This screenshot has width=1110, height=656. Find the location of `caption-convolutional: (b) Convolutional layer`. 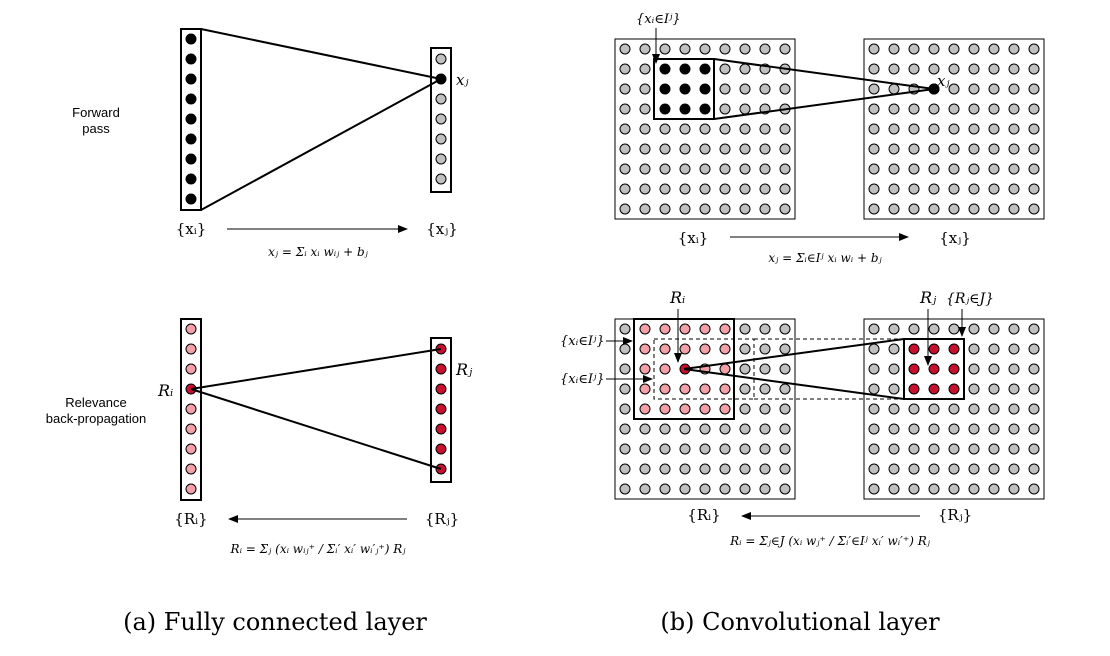

caption-convolutional: (b) Convolutional layer is located at coordinates (800, 622).